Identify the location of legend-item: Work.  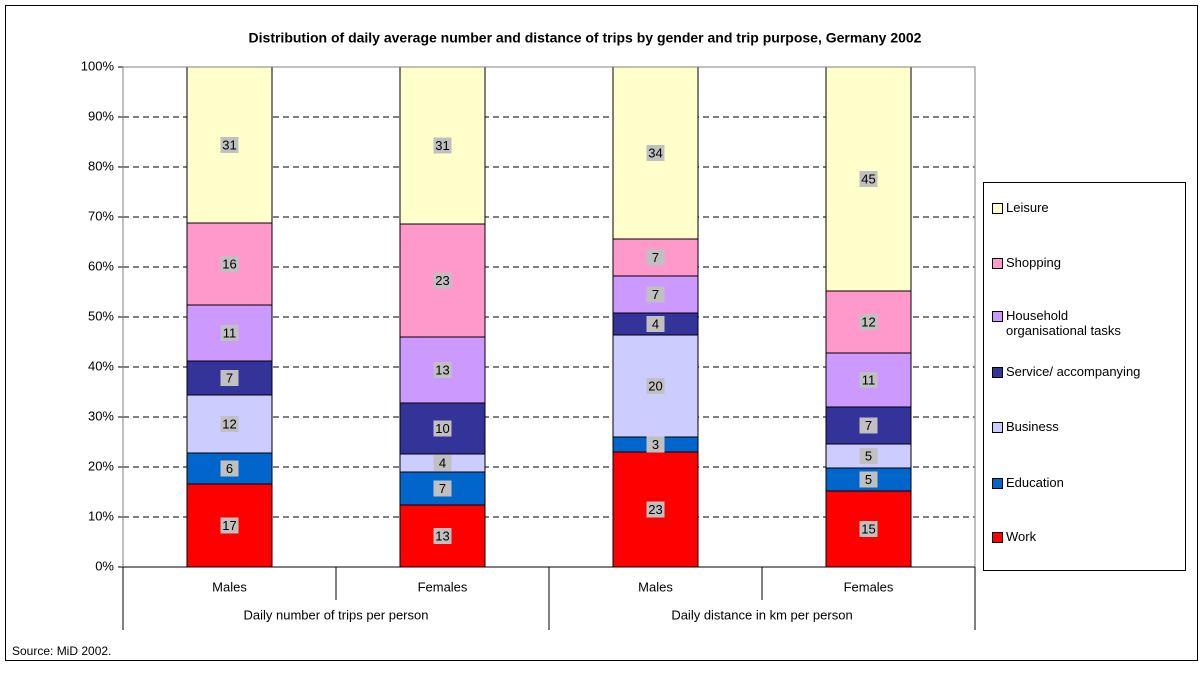
(1087, 536).